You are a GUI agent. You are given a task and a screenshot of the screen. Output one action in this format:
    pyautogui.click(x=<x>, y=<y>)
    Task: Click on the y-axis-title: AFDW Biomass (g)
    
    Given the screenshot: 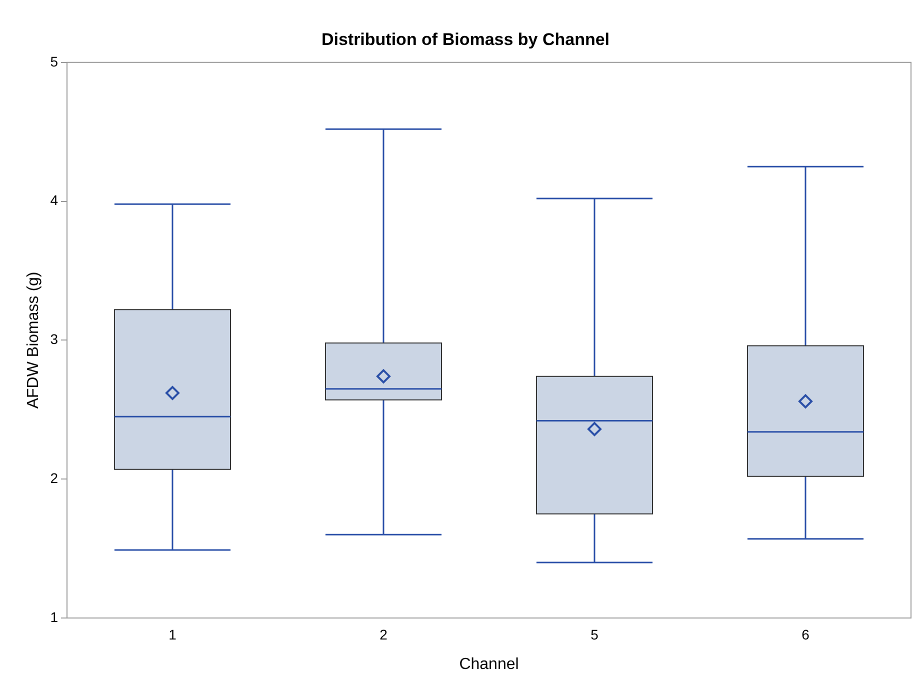 What is the action you would take?
    pyautogui.click(x=33, y=340)
    